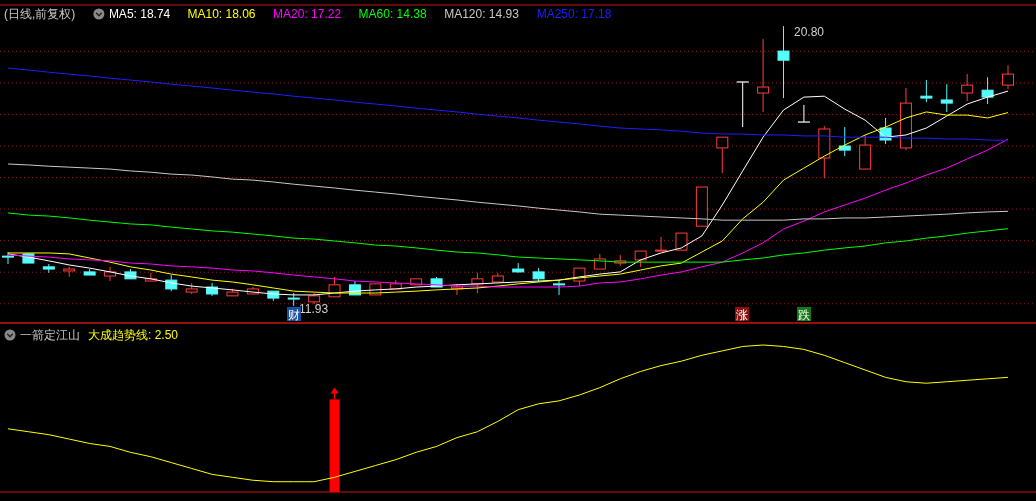 This screenshot has width=1036, height=501. What do you see at coordinates (307, 14) in the screenshot?
I see `text: MA20: 17.22` at bounding box center [307, 14].